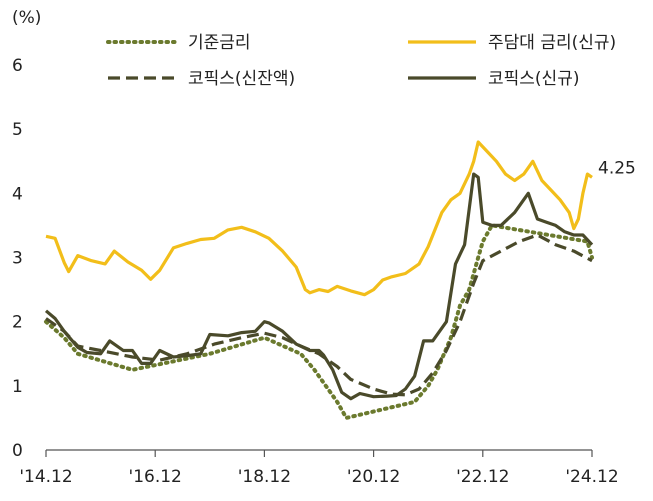 This screenshot has width=653, height=501. Describe the element at coordinates (617, 168) in the screenshot. I see `last-value-label: 4.25` at that location.